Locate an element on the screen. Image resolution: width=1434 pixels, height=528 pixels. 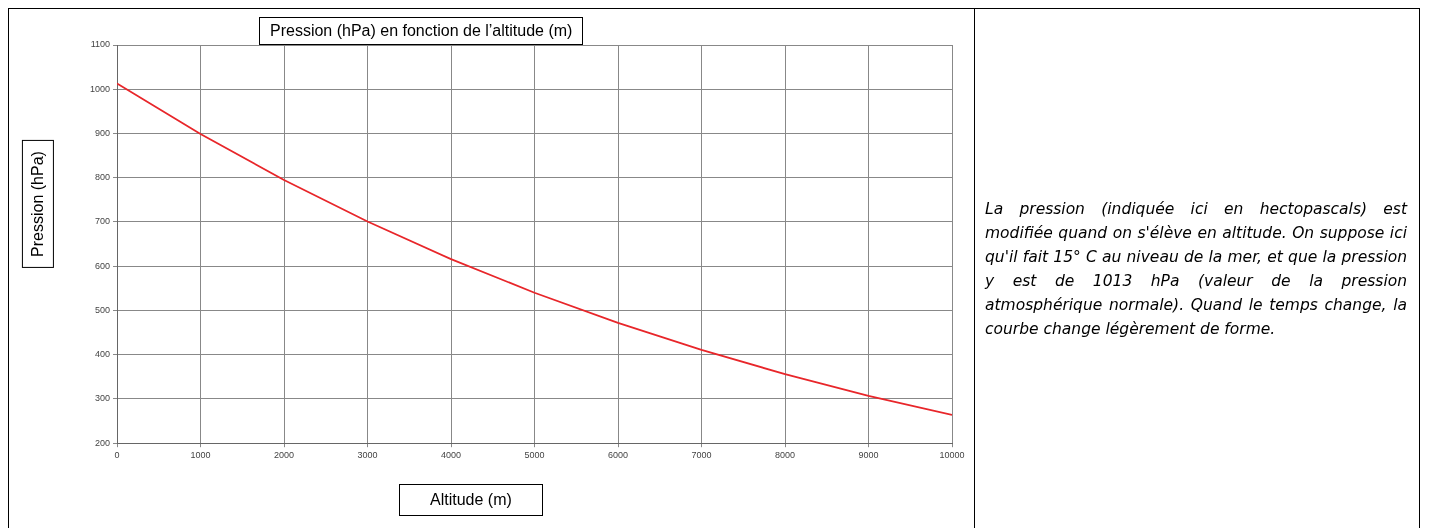
x-tick-label: 2000 is located at coordinates (284, 455).